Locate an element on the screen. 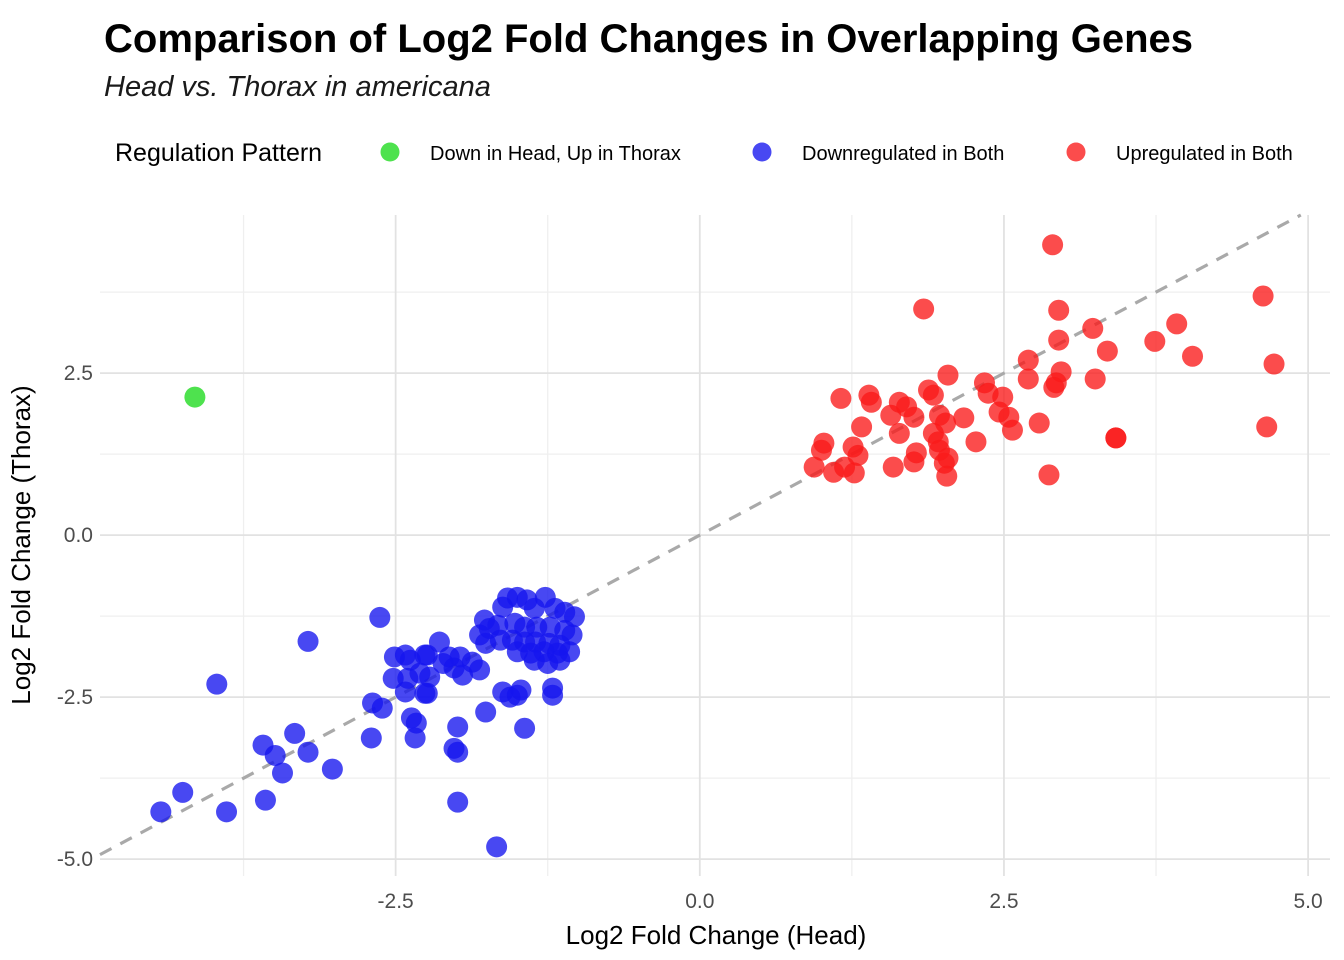  y-tick-label: 0.0 is located at coordinates (78, 535).